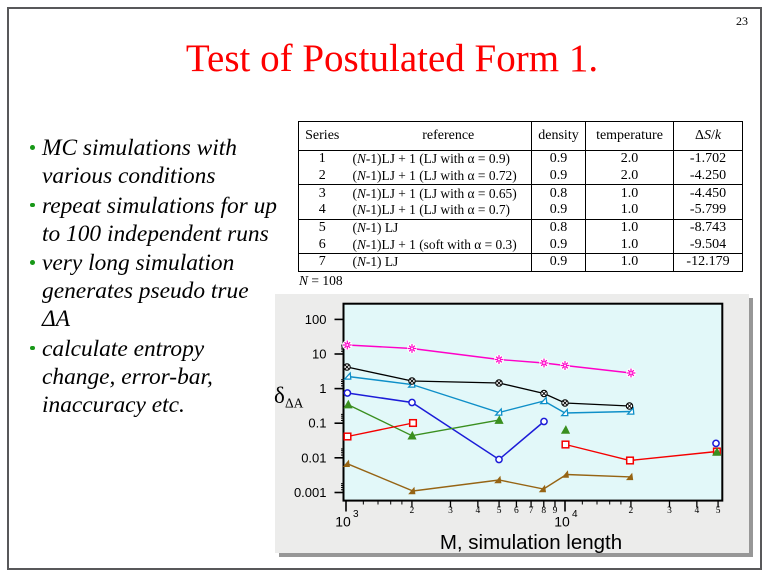 This screenshot has height=576, width=768. Describe the element at coordinates (310, 492) in the screenshot. I see `svg-text: 0.001` at that location.